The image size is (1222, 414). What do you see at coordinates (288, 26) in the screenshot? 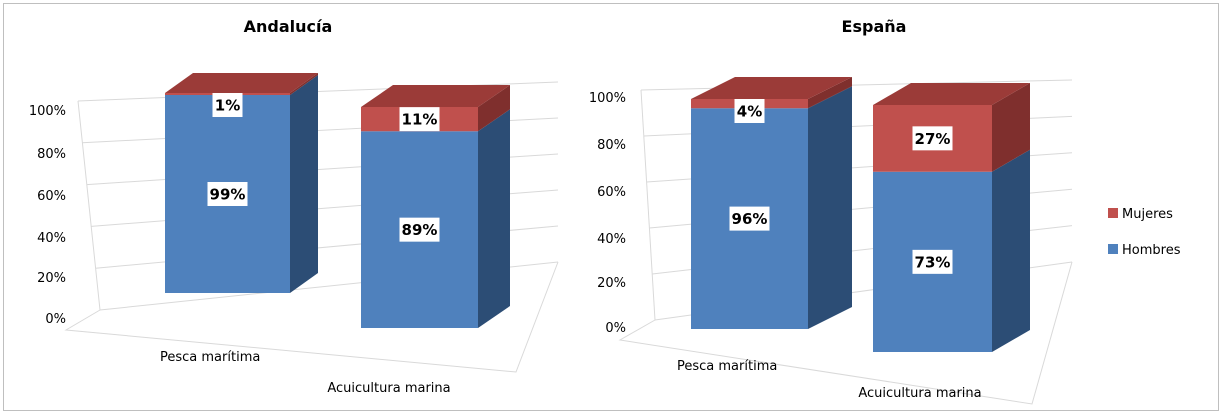
I see `chart-title: Andalucía` at bounding box center [288, 26].